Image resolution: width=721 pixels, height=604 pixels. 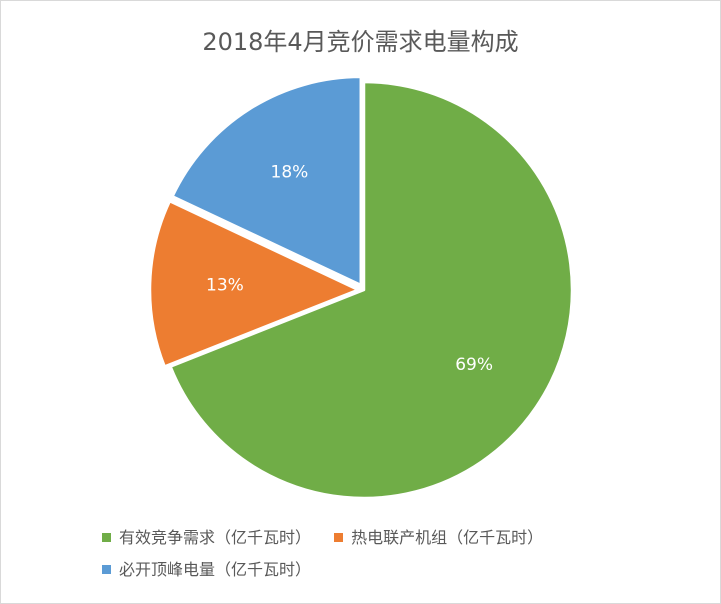 I want to click on data-label-chp-units: 13%, so click(x=225, y=286).